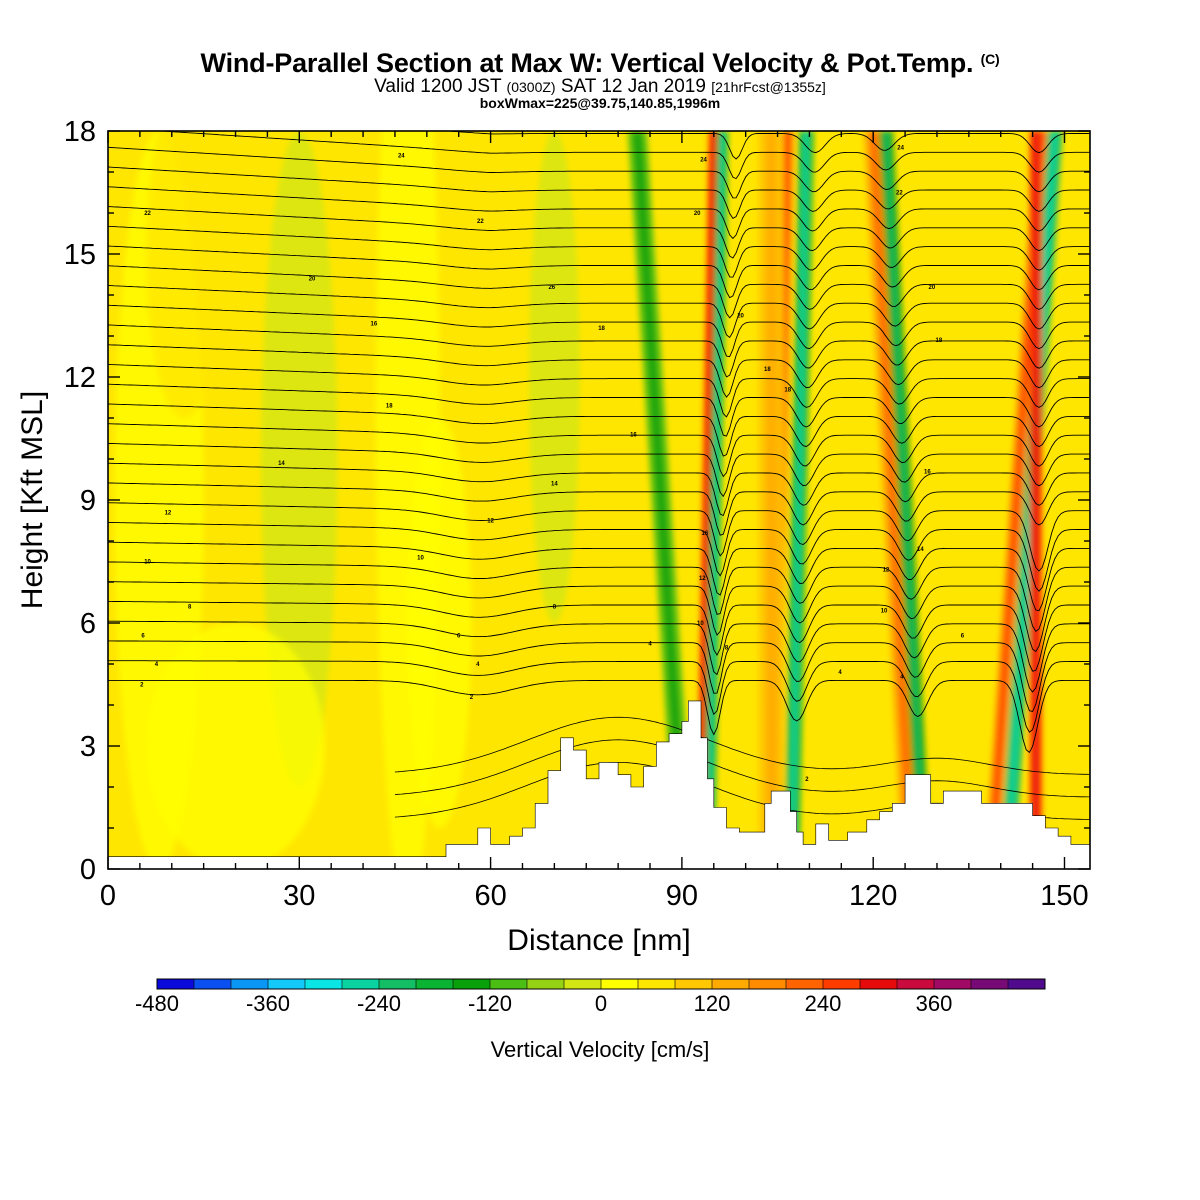  Describe the element at coordinates (899, 194) in the screenshot. I see `contour-label: 22` at that location.